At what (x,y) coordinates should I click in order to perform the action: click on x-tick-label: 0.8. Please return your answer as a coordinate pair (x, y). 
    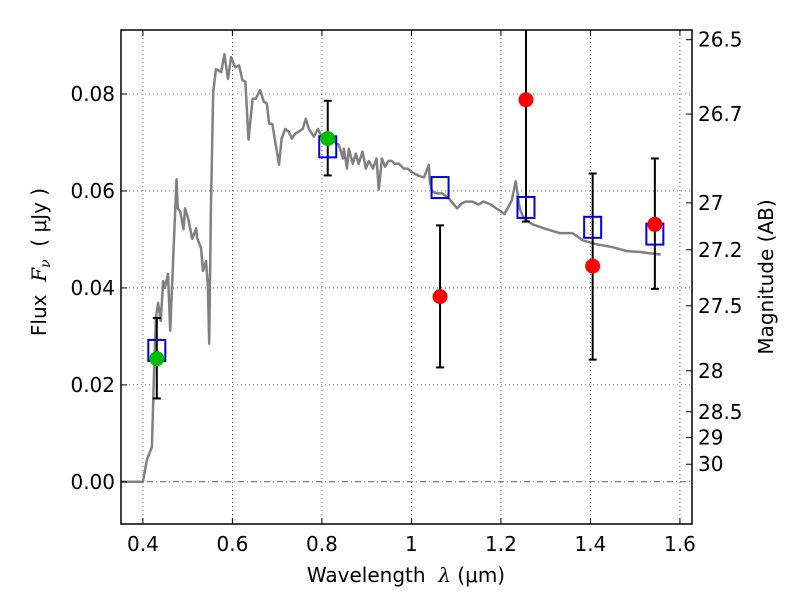
    Looking at the image, I should click on (322, 544).